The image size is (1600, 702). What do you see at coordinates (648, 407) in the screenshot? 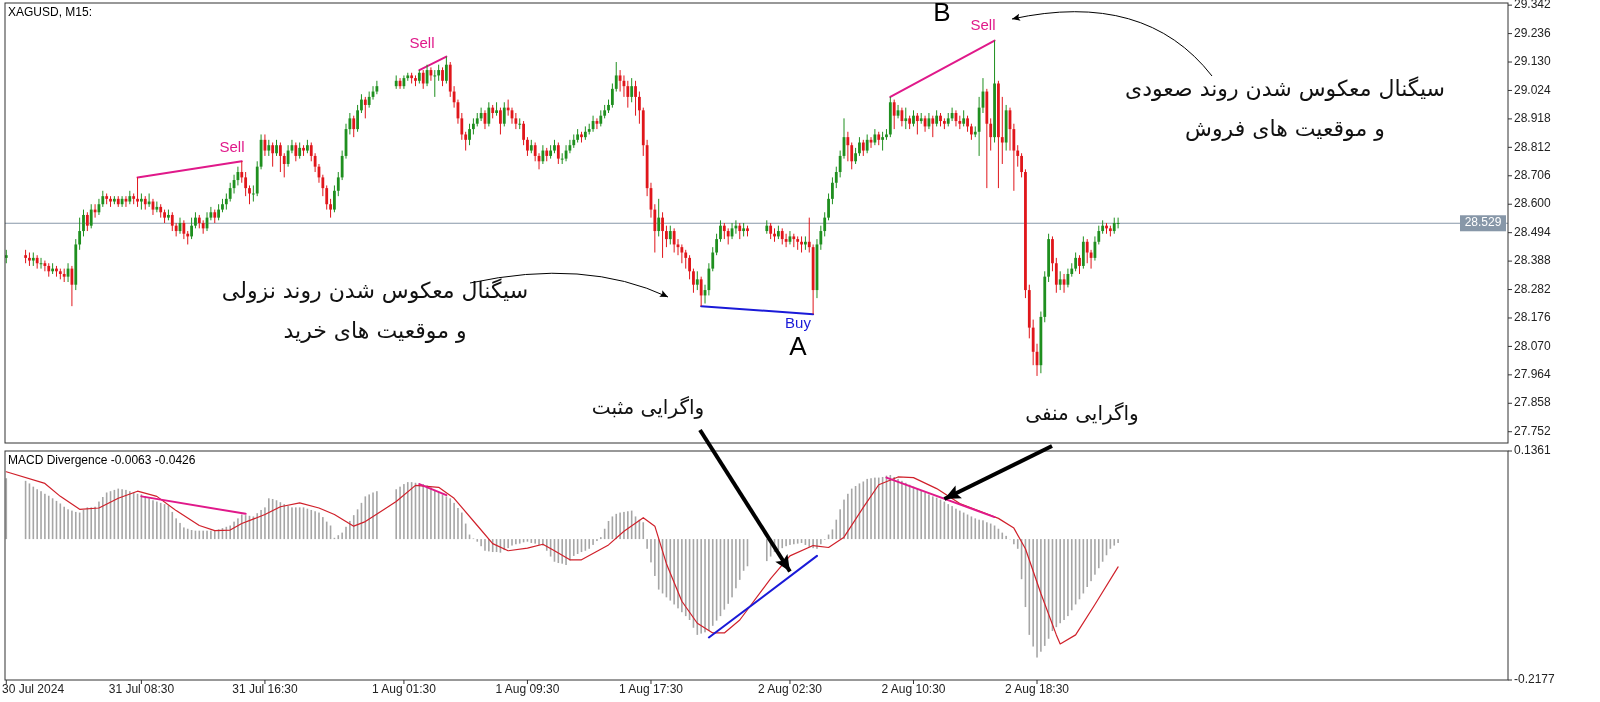
I see `annotation: واگرایی مثبت` at bounding box center [648, 407].